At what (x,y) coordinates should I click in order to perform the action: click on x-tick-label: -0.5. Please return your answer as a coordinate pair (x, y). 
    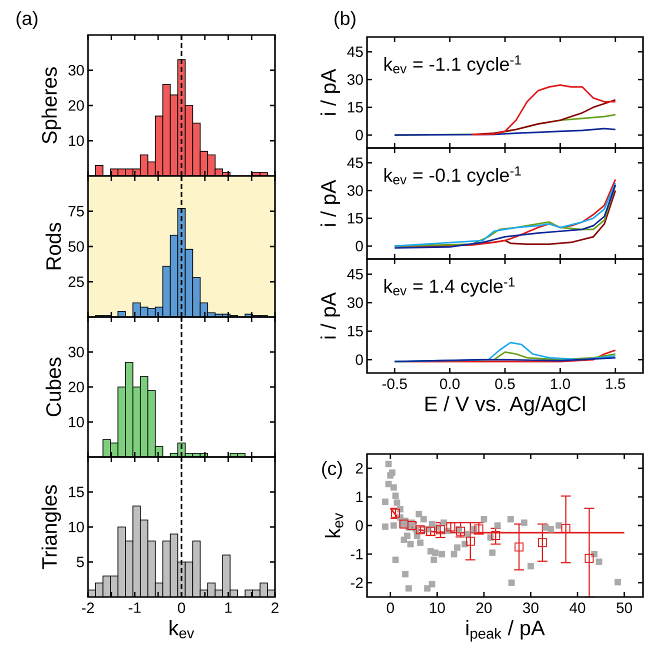
    Looking at the image, I should click on (394, 384).